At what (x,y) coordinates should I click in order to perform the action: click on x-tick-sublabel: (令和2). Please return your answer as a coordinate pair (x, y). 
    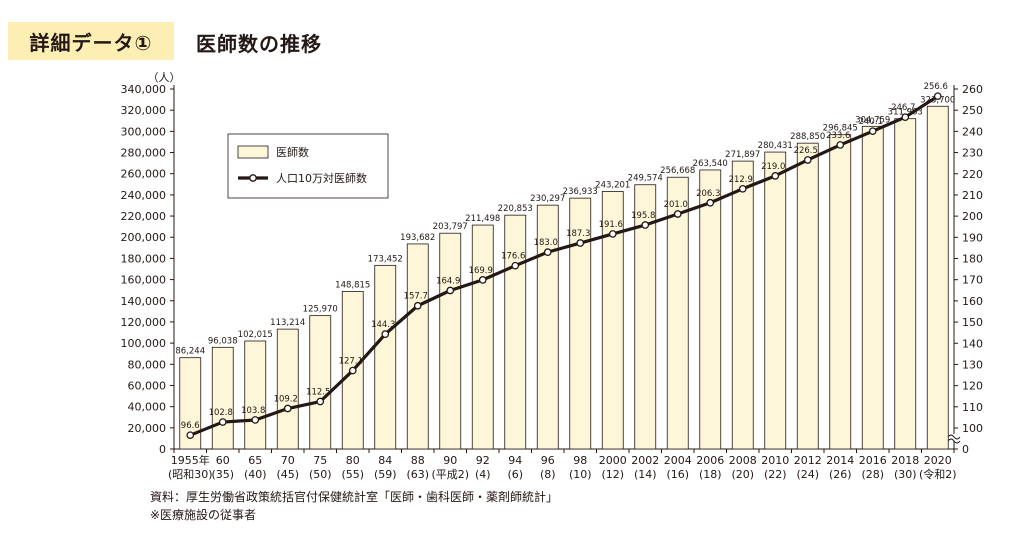
    Looking at the image, I should click on (938, 474).